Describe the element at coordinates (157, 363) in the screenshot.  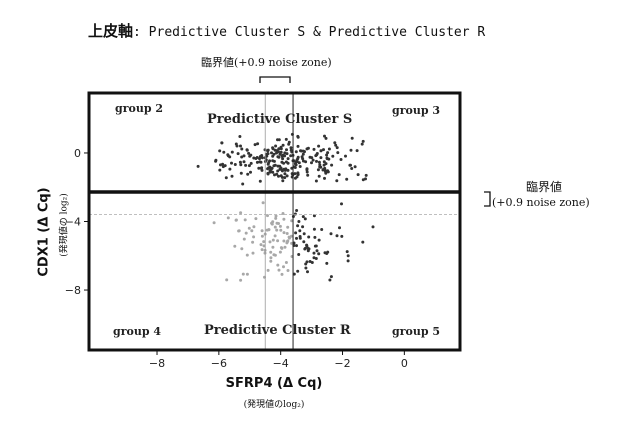
I see `x-tick-label: −8` at that location.